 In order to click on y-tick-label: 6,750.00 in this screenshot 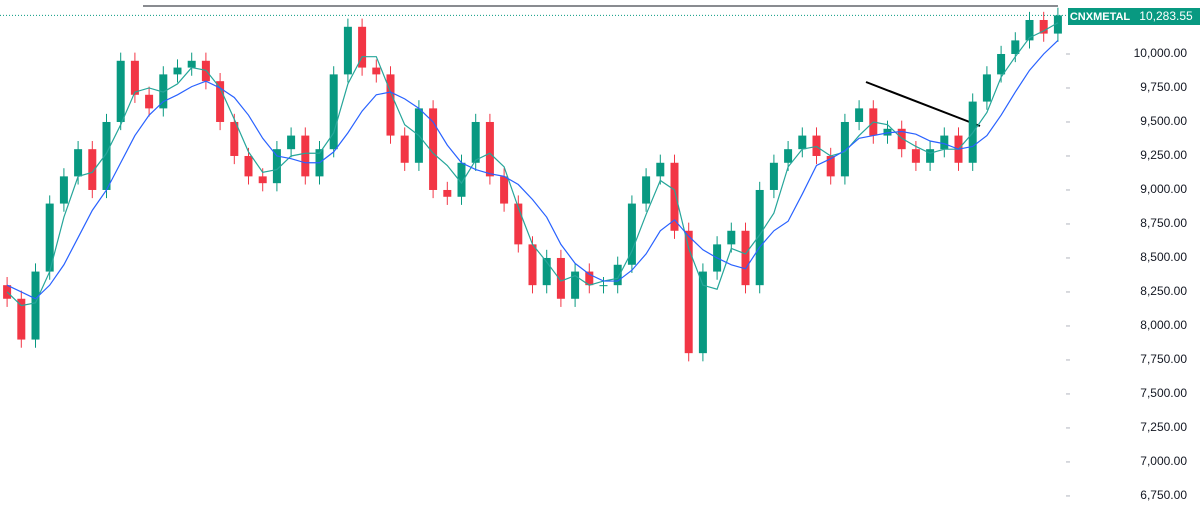, I will do `click(1163, 495)`.